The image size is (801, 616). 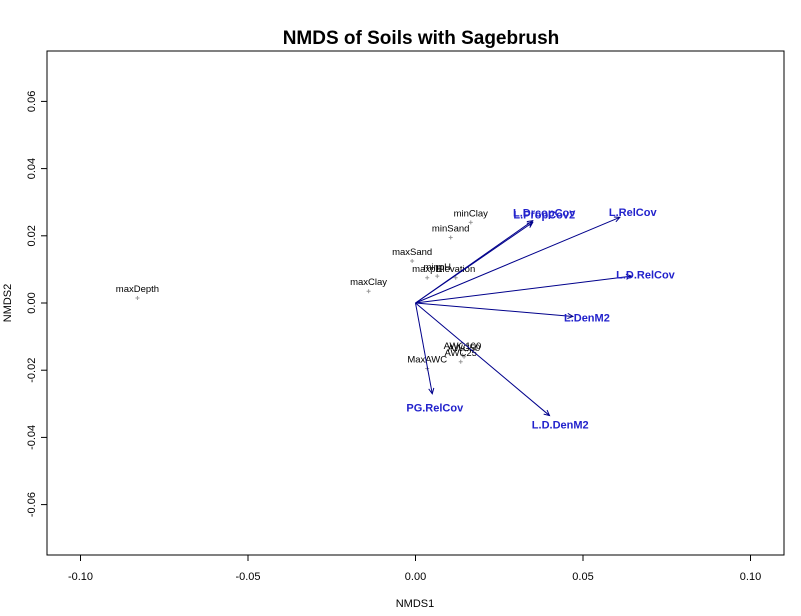 What do you see at coordinates (32, 101) in the screenshot?
I see `y-tick-label: 0.06` at bounding box center [32, 101].